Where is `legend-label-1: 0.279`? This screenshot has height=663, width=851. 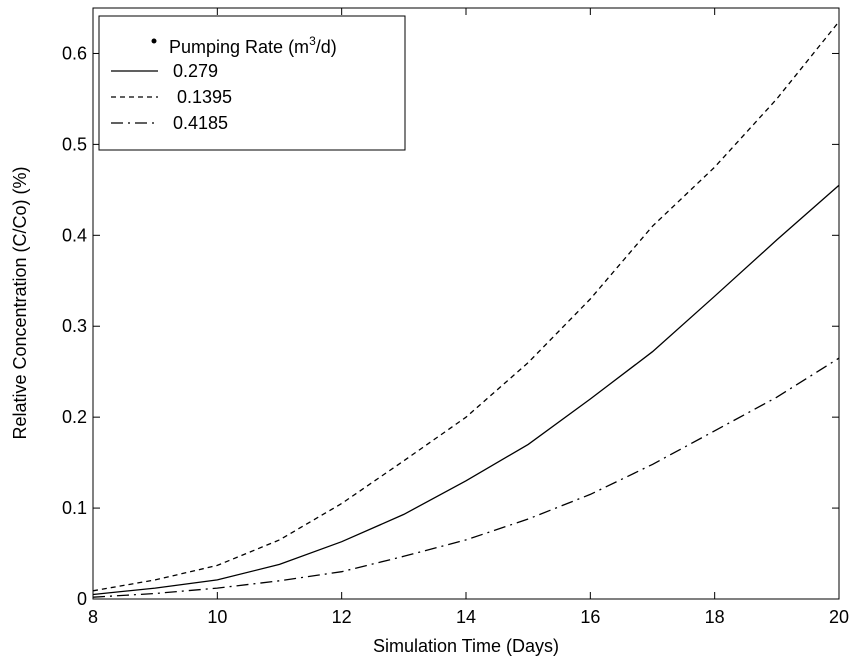 legend-label-1: 0.279 is located at coordinates (195, 71).